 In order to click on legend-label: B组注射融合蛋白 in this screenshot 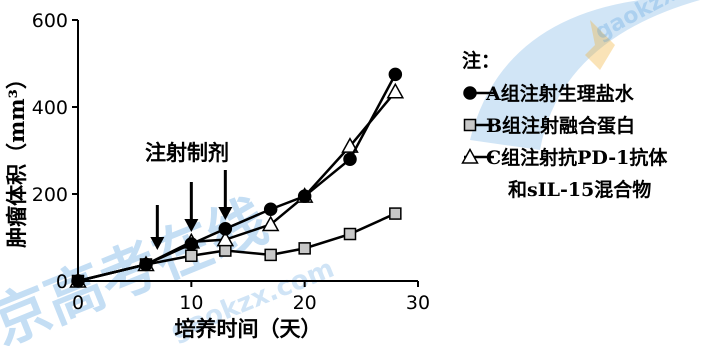, I will do `click(560, 125)`.